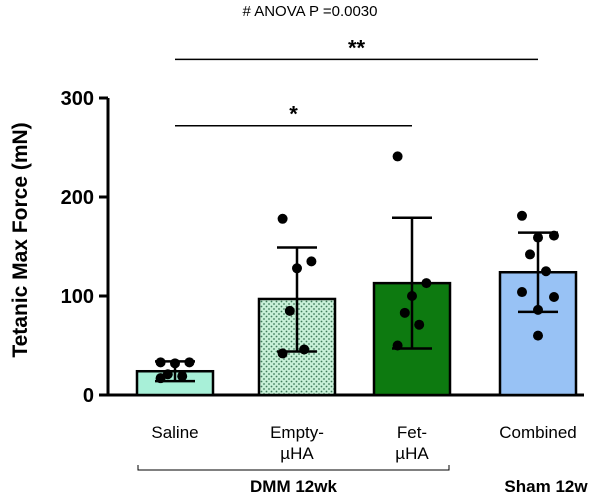 This screenshot has width=596, height=497. Describe the element at coordinates (357, 47) in the screenshot. I see `significance-marker: **` at that location.